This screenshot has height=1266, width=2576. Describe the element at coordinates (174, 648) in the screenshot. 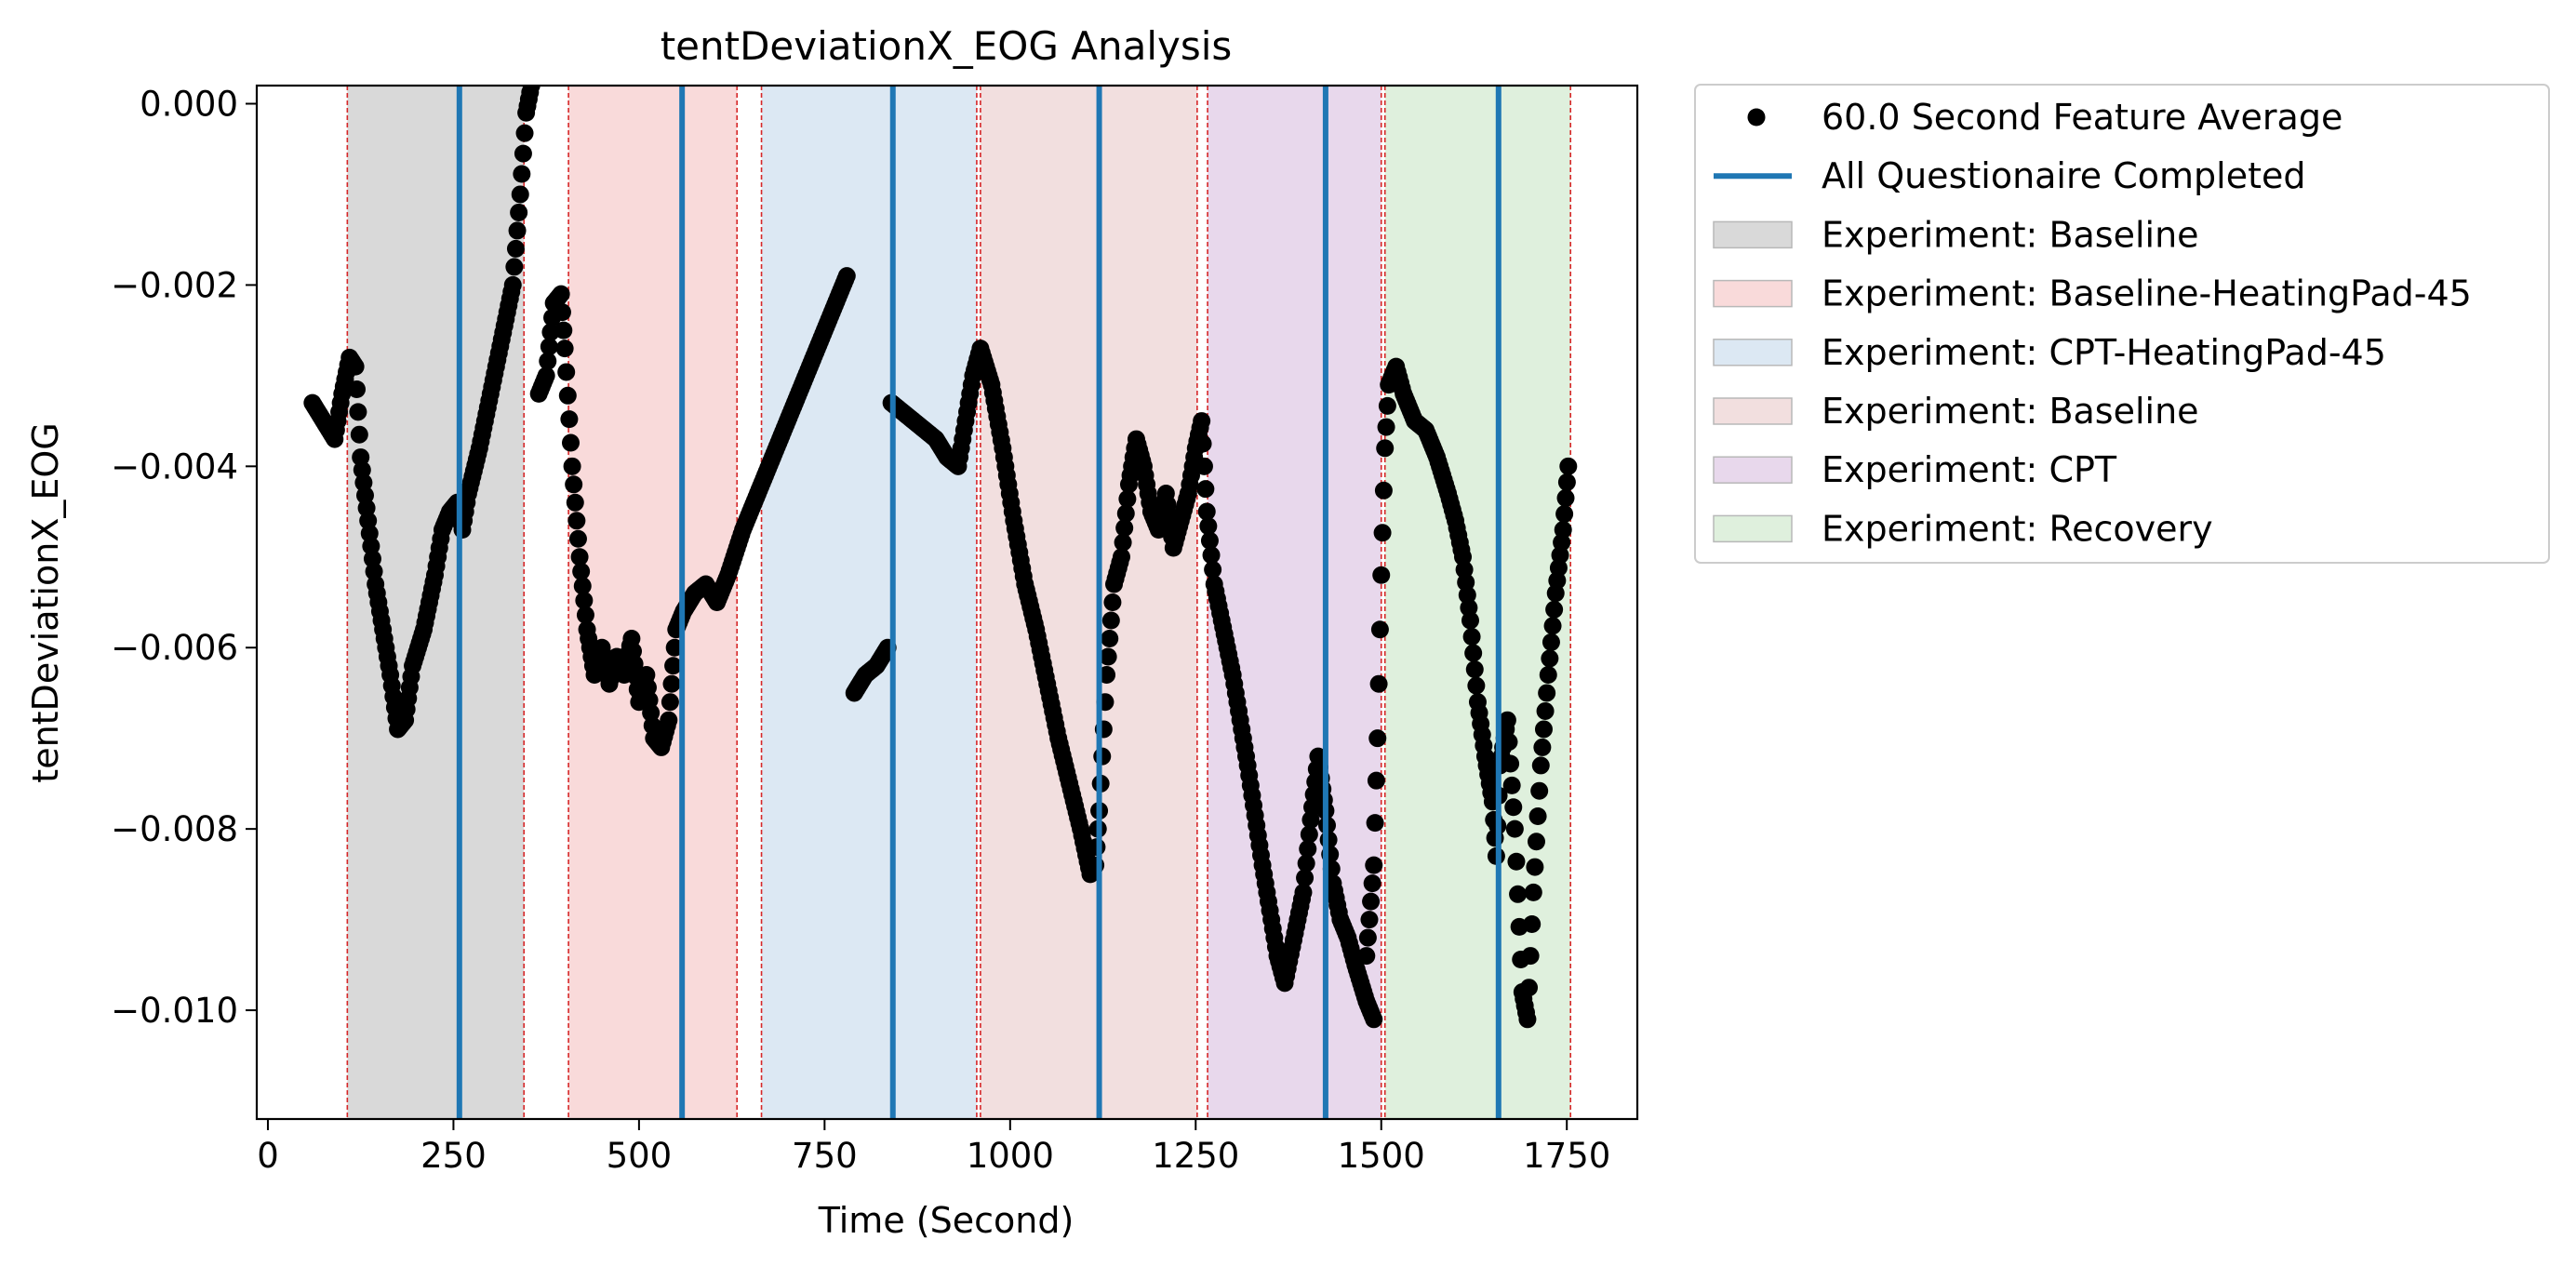

I see `y-tick-label: −0.006` at that location.